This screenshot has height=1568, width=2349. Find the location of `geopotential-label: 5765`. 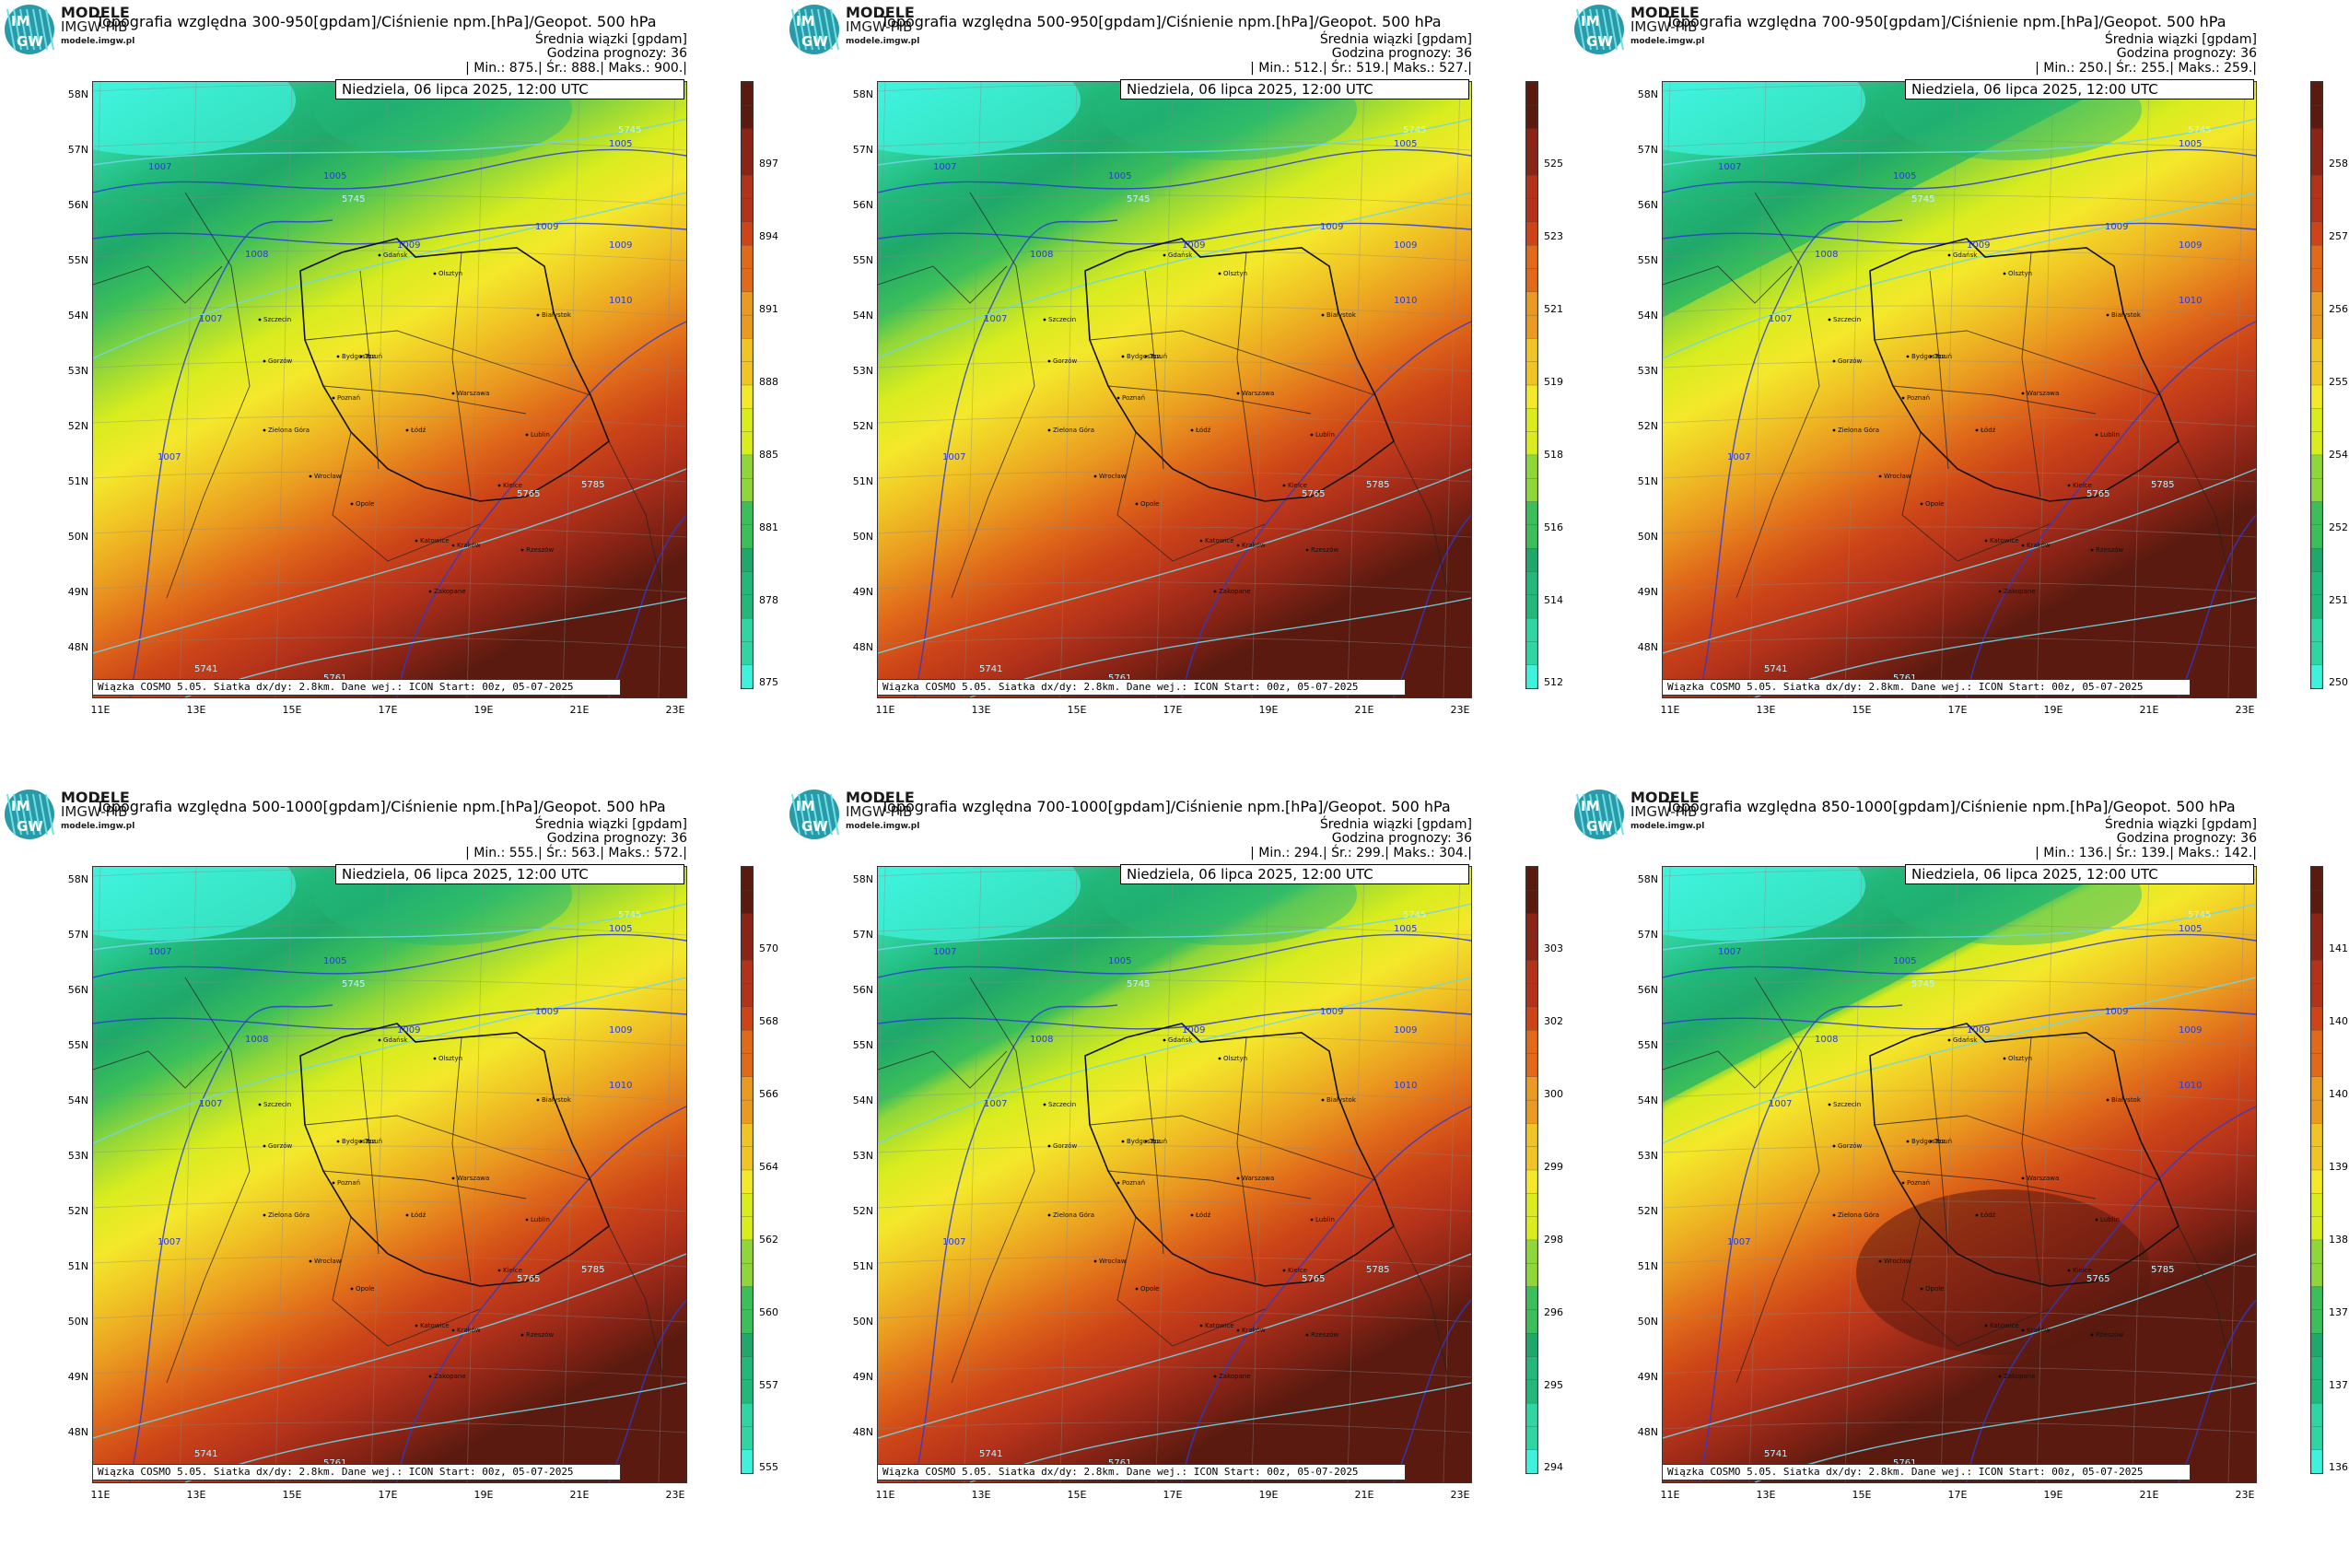

geopotential-label: 5765 is located at coordinates (528, 494).